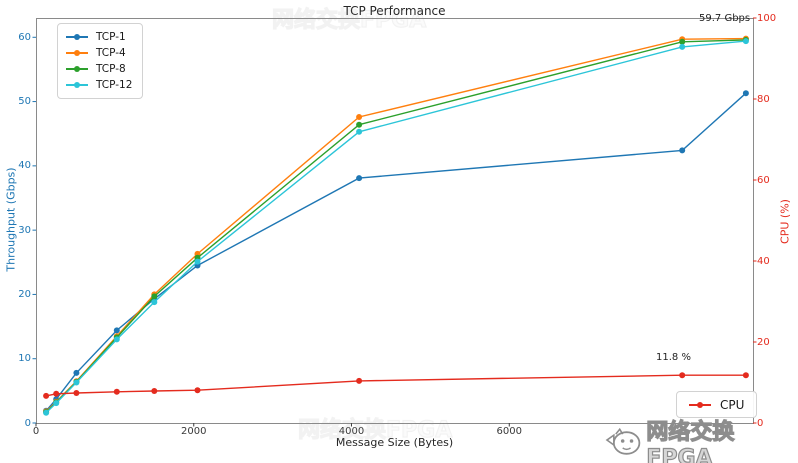  I want to click on mascot-logo-icon, so click(623, 441).